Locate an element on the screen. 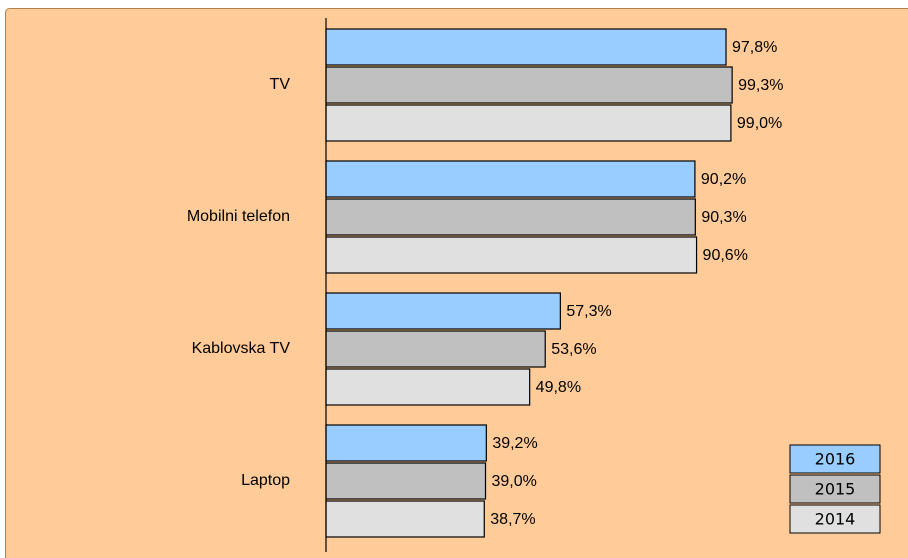 The image size is (908, 558). category-label: Laptop is located at coordinates (265, 480).